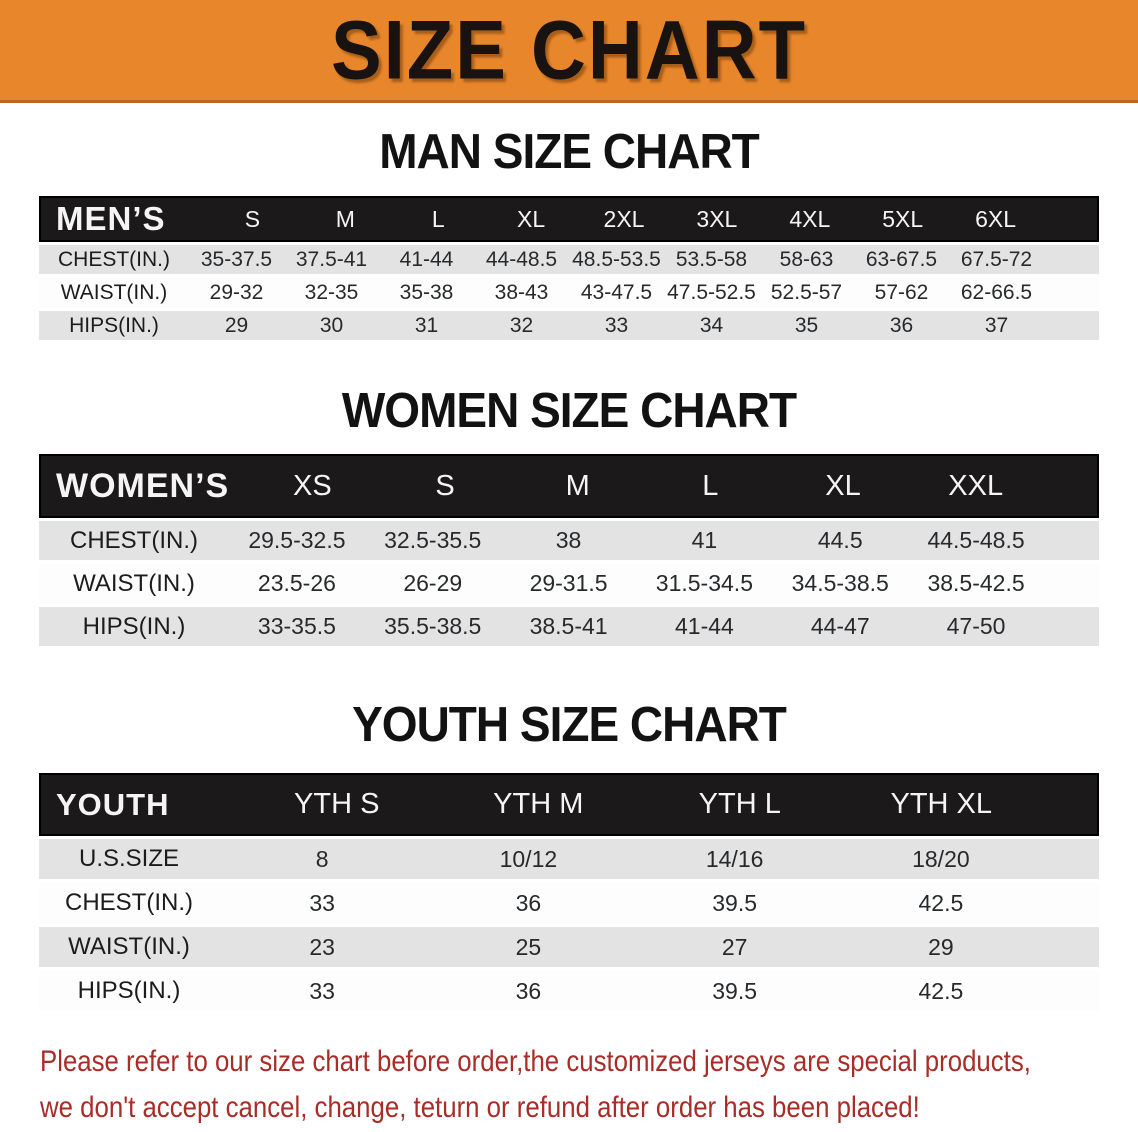  Describe the element at coordinates (143, 485) in the screenshot. I see `table-group-label: WOMEN’S` at that location.